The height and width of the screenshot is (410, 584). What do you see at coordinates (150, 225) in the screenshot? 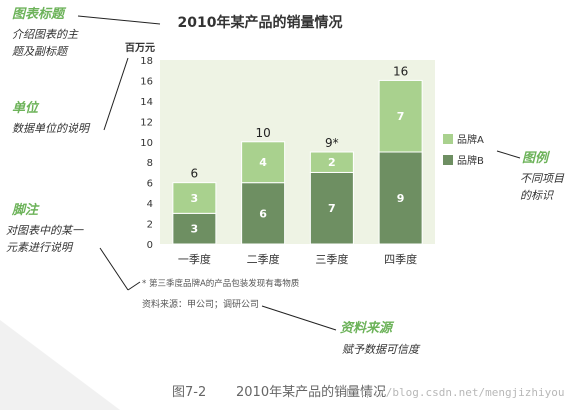
I see `y-tick-label: 2` at bounding box center [150, 225].